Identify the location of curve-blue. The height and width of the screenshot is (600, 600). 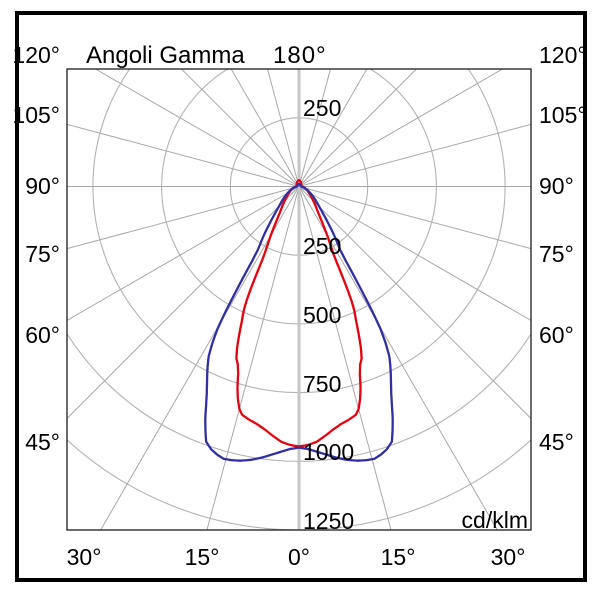
(299, 322).